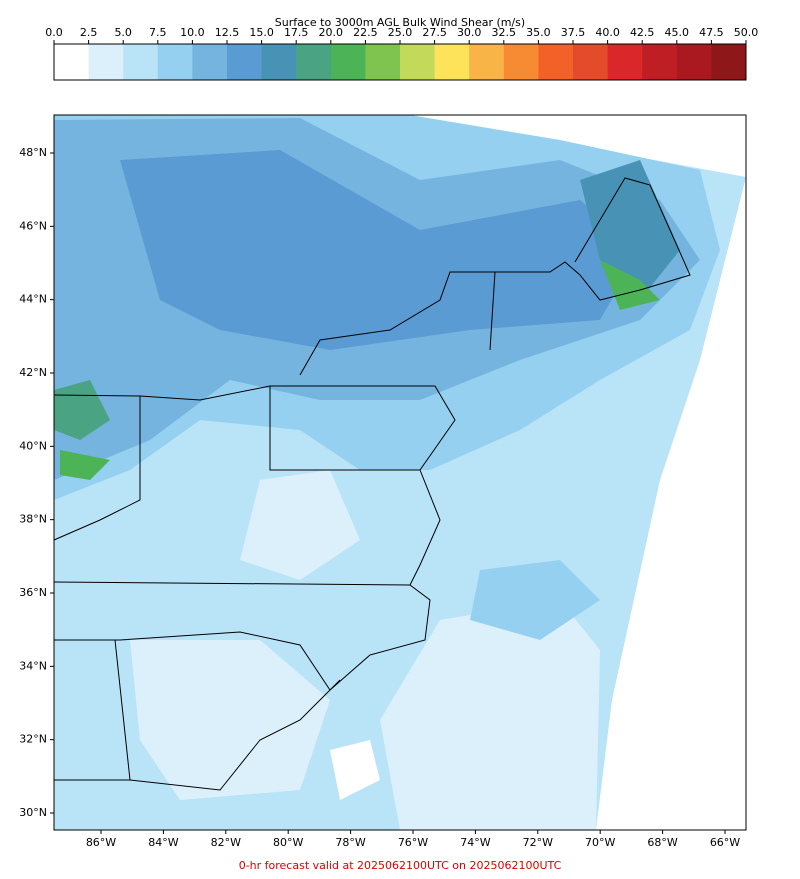 Image resolution: width=800 pixels, height=879 pixels. I want to click on lat-tick-label: 36°N, so click(33, 592).